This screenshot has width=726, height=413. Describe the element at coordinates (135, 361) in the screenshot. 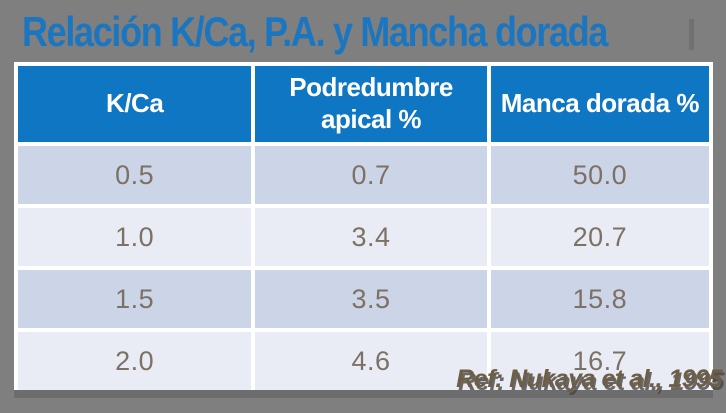

I see `cell-kca: 2.0` at that location.